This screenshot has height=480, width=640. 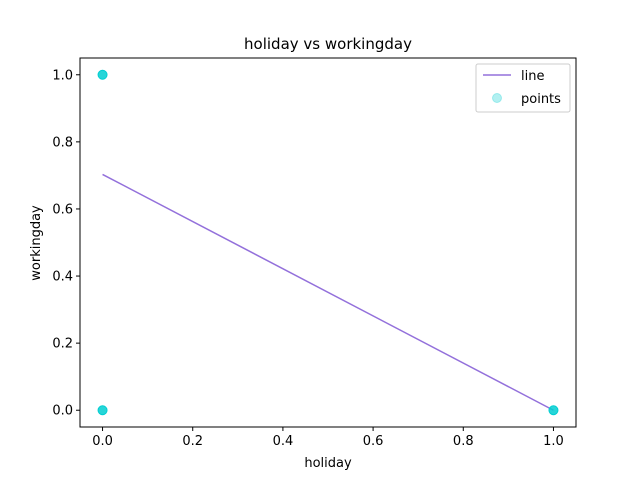 I want to click on legend-box, so click(x=523, y=88).